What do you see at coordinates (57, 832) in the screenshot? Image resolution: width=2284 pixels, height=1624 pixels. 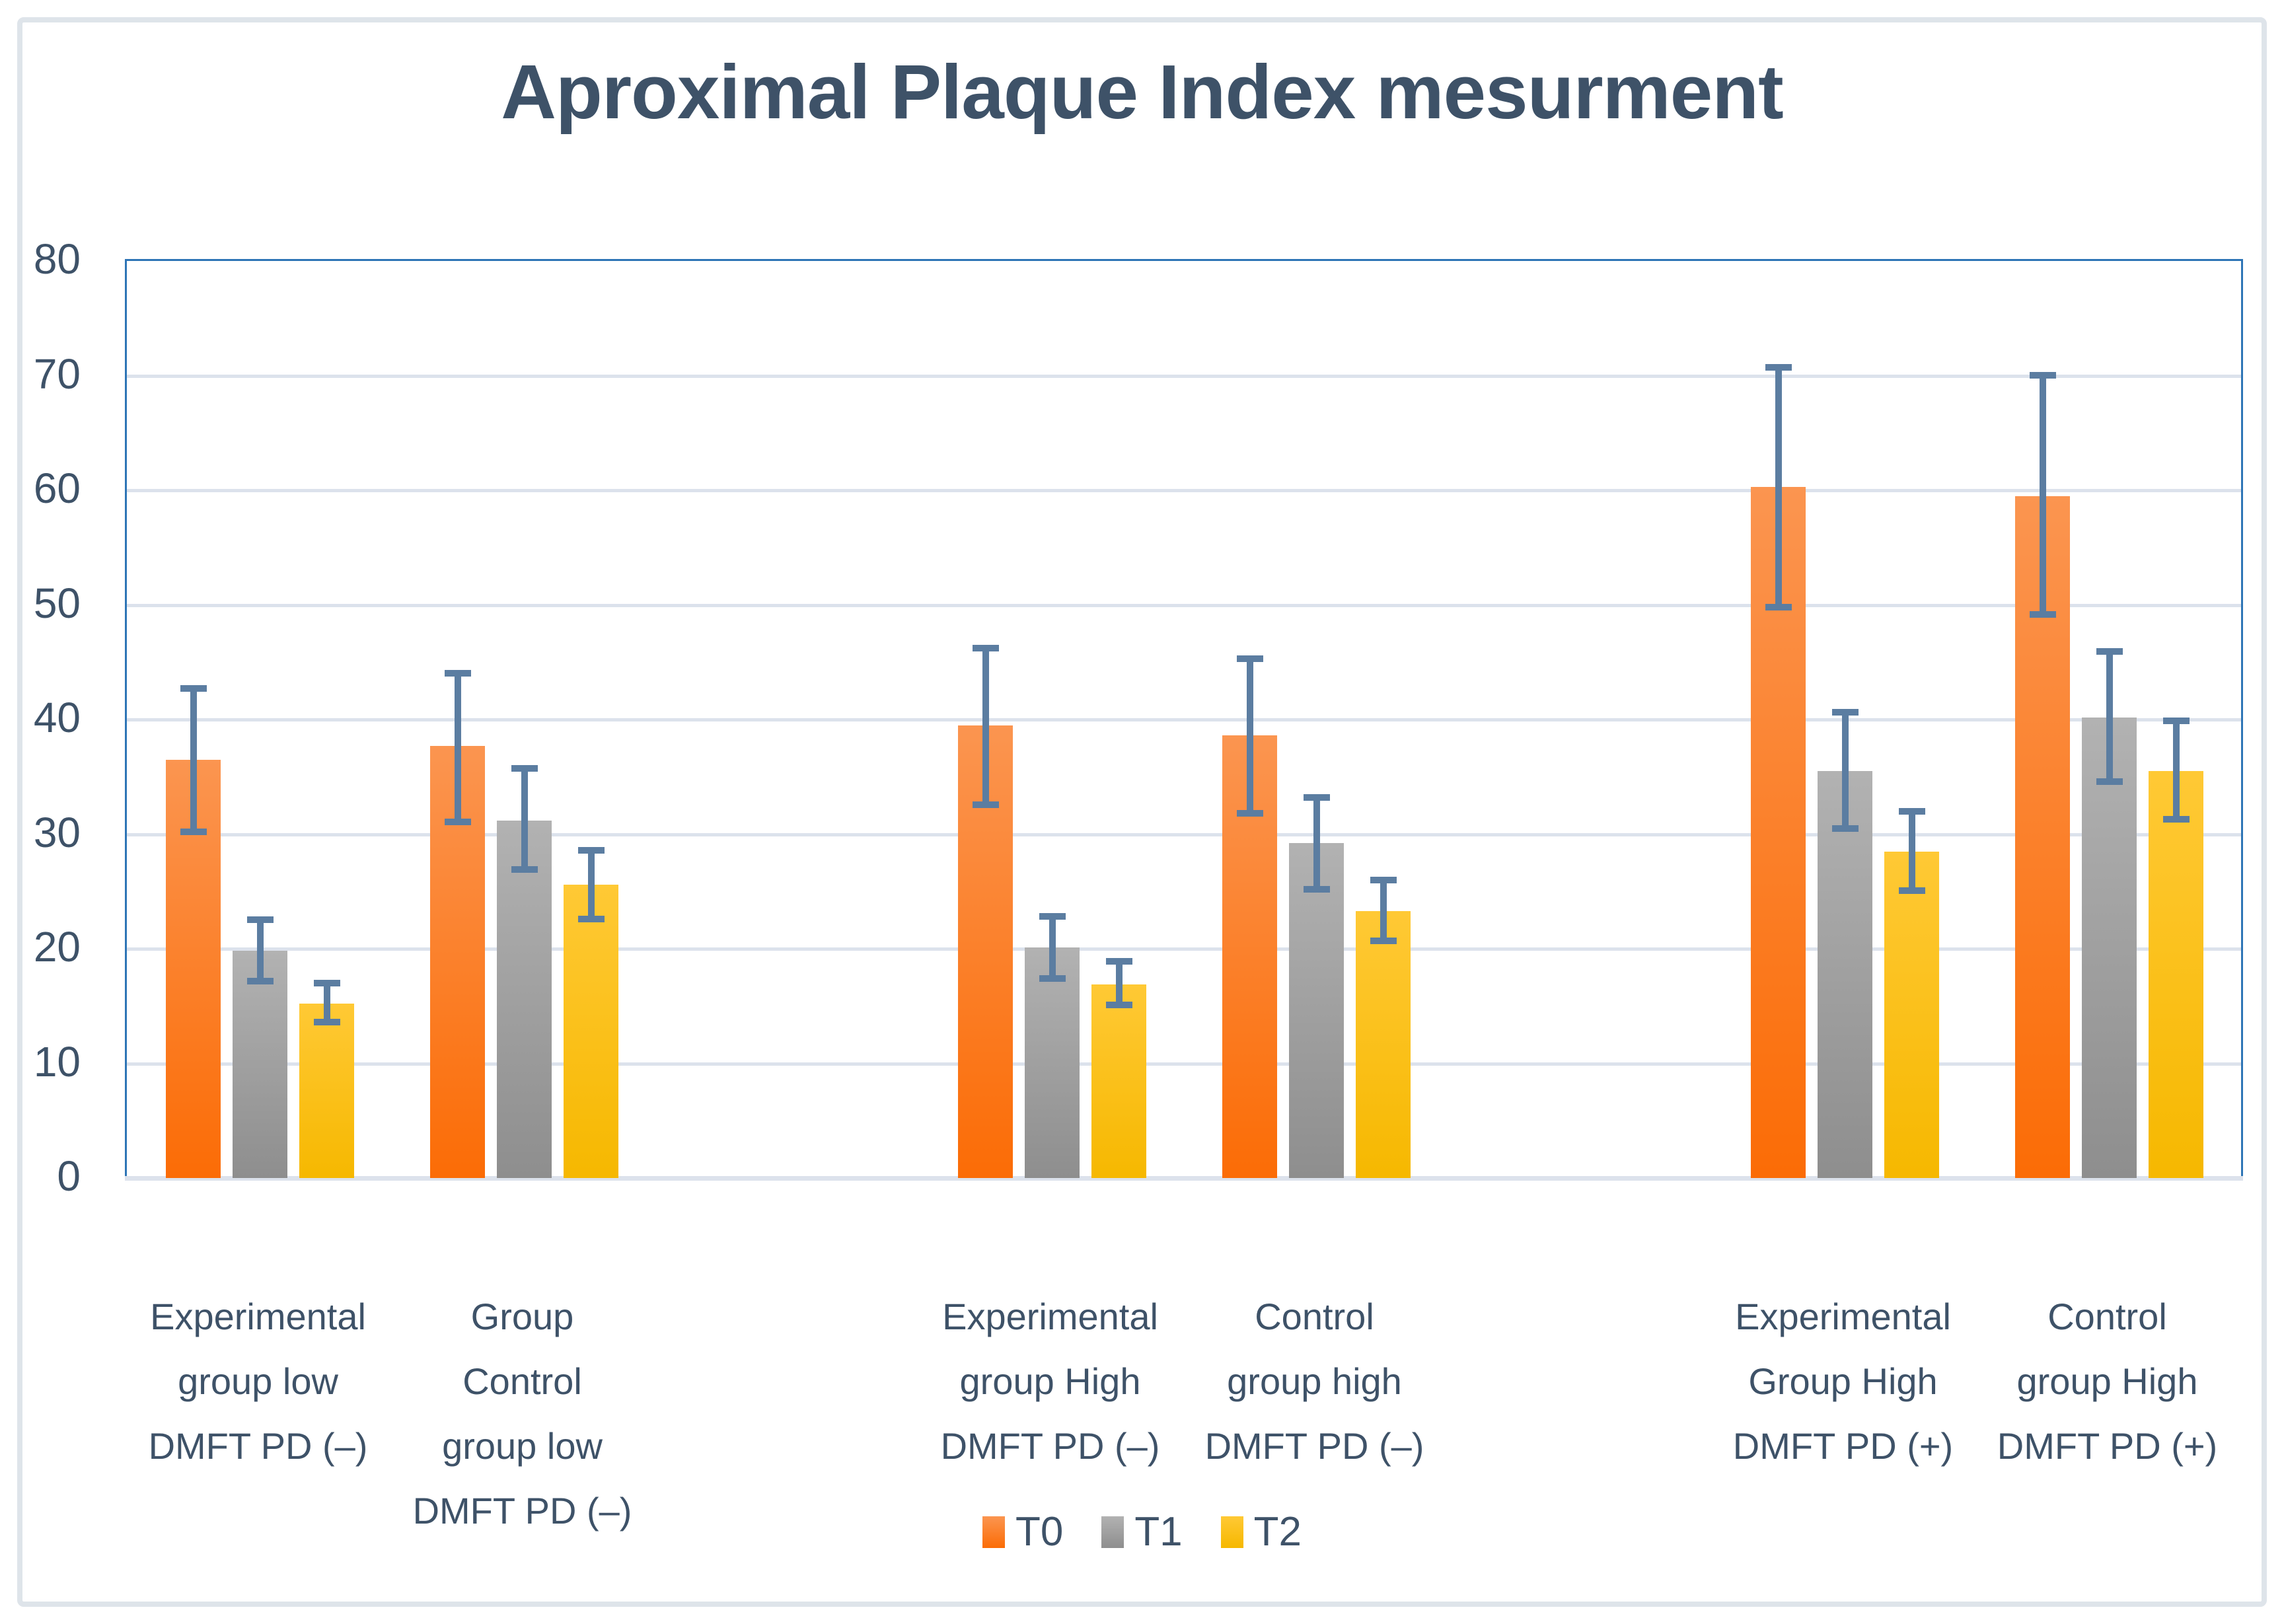 I see `y-tick-label-30: 30` at bounding box center [57, 832].